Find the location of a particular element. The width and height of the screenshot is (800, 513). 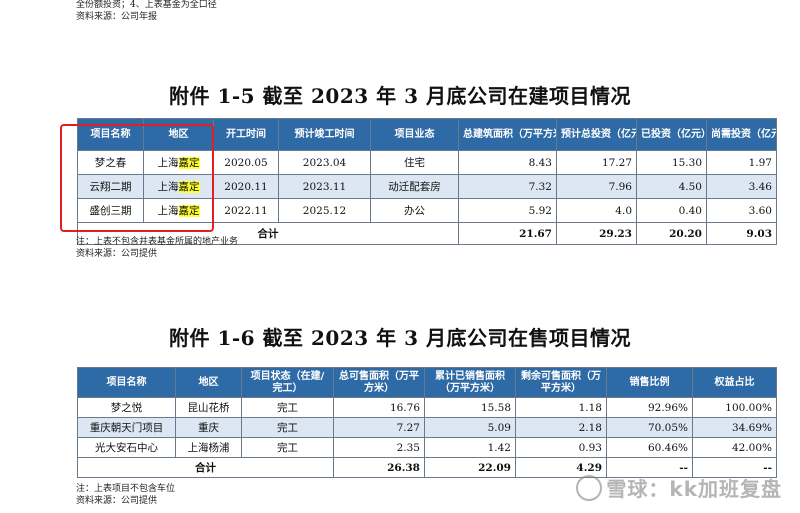

col-header: 总建筑面积（万平方米） is located at coordinates (507, 134).